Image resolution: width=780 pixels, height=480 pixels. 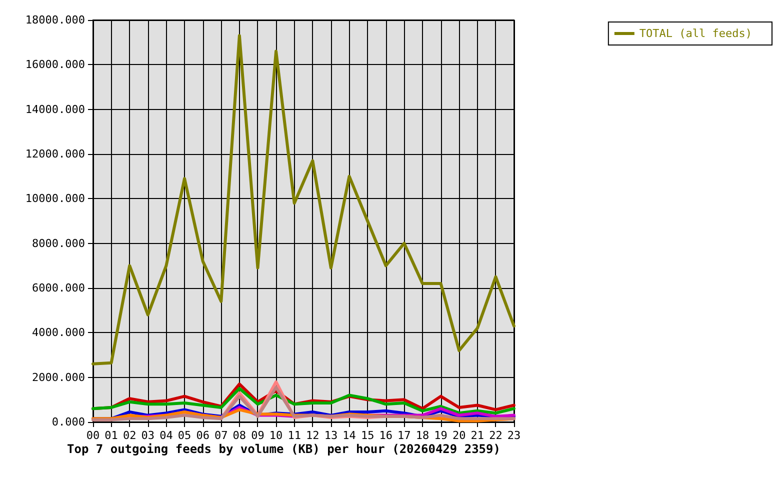 What do you see at coordinates (477, 435) in the screenshot?
I see `x-tick-label: 21` at bounding box center [477, 435].